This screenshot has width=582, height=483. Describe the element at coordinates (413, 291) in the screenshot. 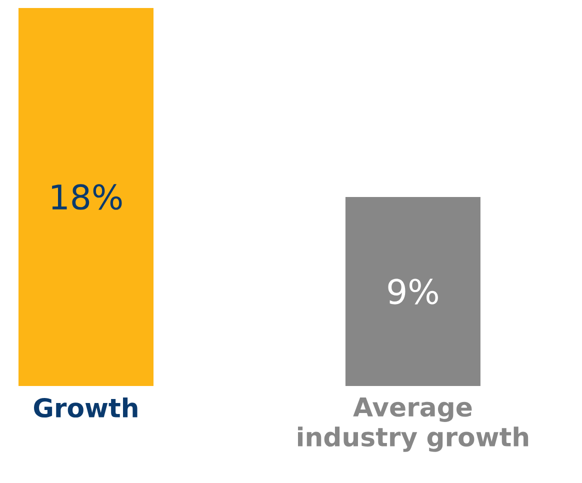

I see `data-label: 9%` at that location.